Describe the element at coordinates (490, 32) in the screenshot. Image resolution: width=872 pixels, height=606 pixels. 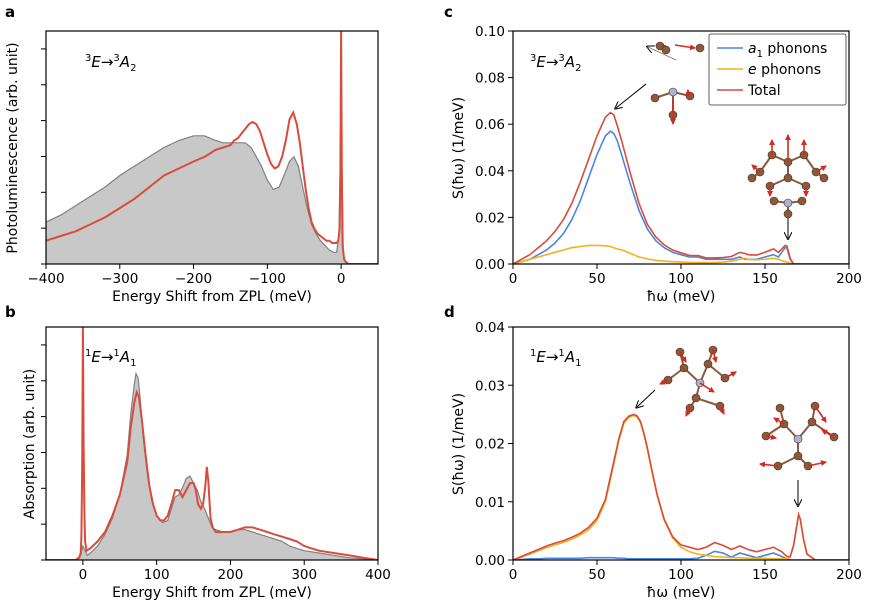
I see `y-tick-label-c: 0.10` at that location.